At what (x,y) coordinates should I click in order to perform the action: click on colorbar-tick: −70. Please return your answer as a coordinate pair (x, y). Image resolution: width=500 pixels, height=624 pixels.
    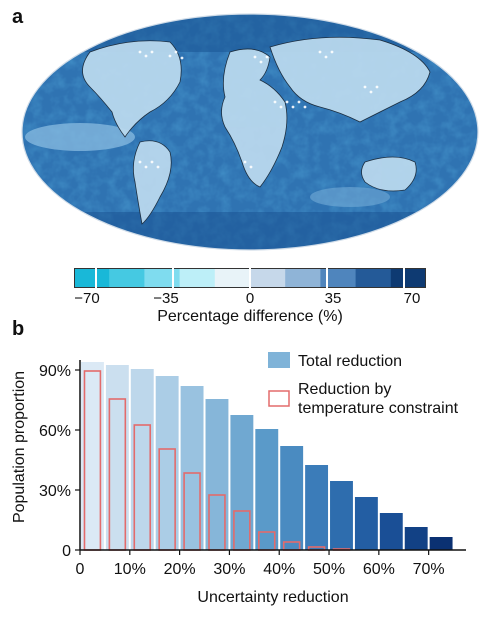
    Looking at the image, I should click on (87, 298).